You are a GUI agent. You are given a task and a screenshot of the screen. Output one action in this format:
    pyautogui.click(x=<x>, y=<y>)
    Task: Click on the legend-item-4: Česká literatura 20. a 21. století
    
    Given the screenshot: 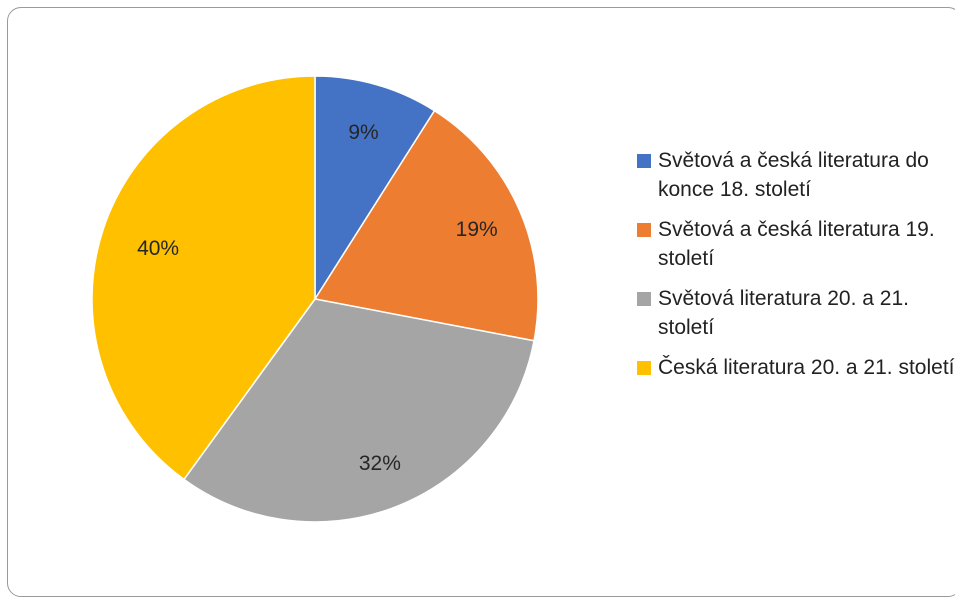 What is the action you would take?
    pyautogui.click(x=796, y=367)
    